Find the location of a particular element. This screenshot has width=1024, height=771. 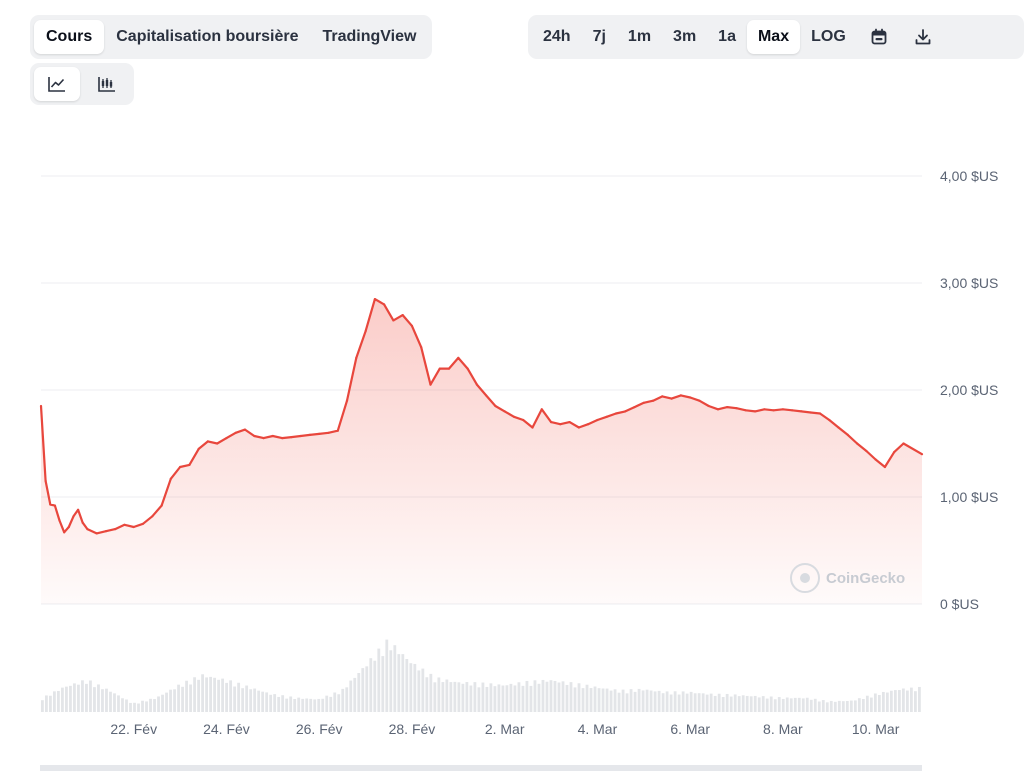

tab-tradingview: TradingView is located at coordinates (369, 36).